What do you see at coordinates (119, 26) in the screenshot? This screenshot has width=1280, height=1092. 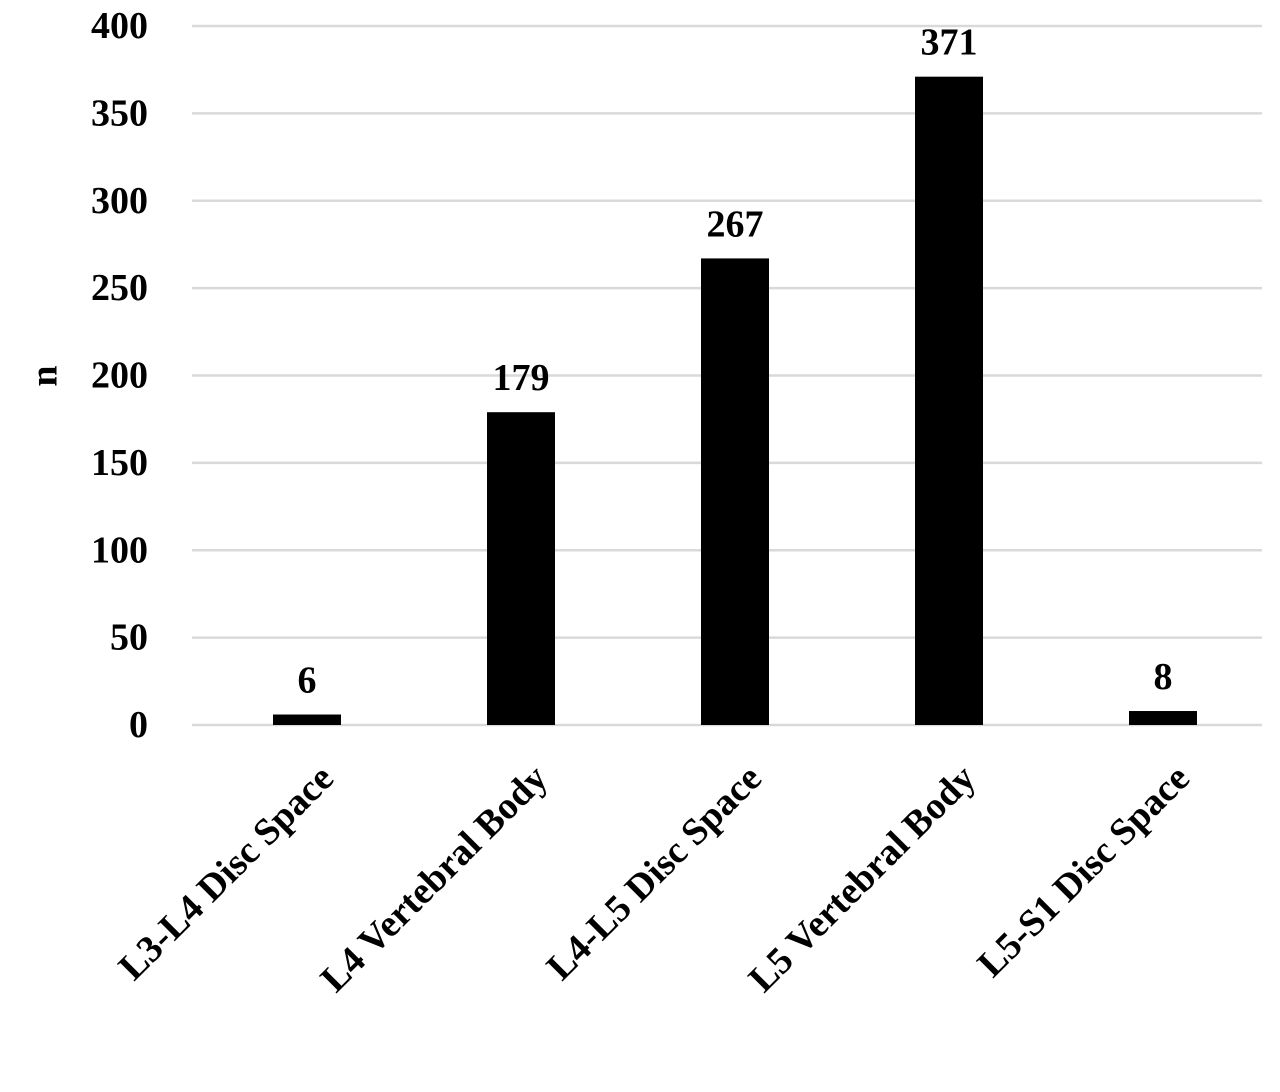 I see `y-tick-label-400: 400` at bounding box center [119, 26].